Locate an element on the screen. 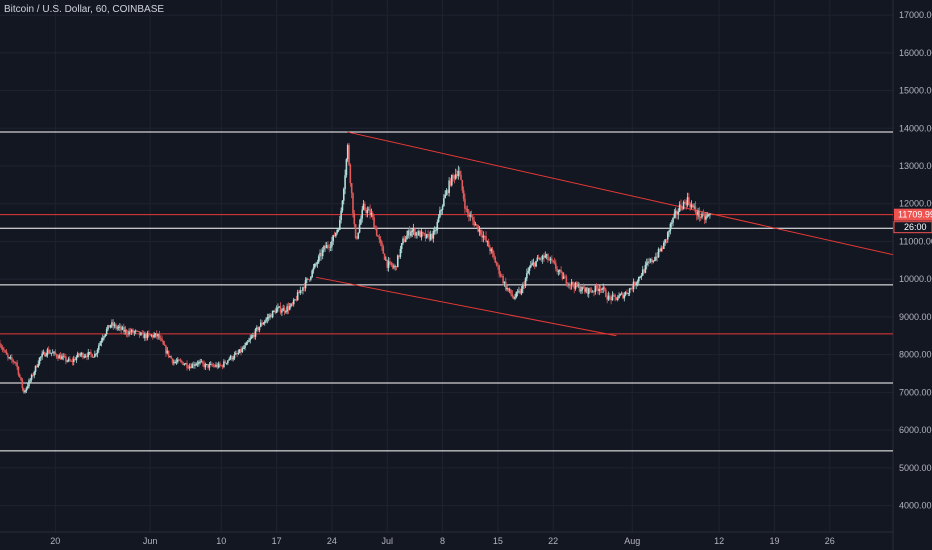 The image size is (932, 550). time-tick-label: 22 is located at coordinates (553, 541).